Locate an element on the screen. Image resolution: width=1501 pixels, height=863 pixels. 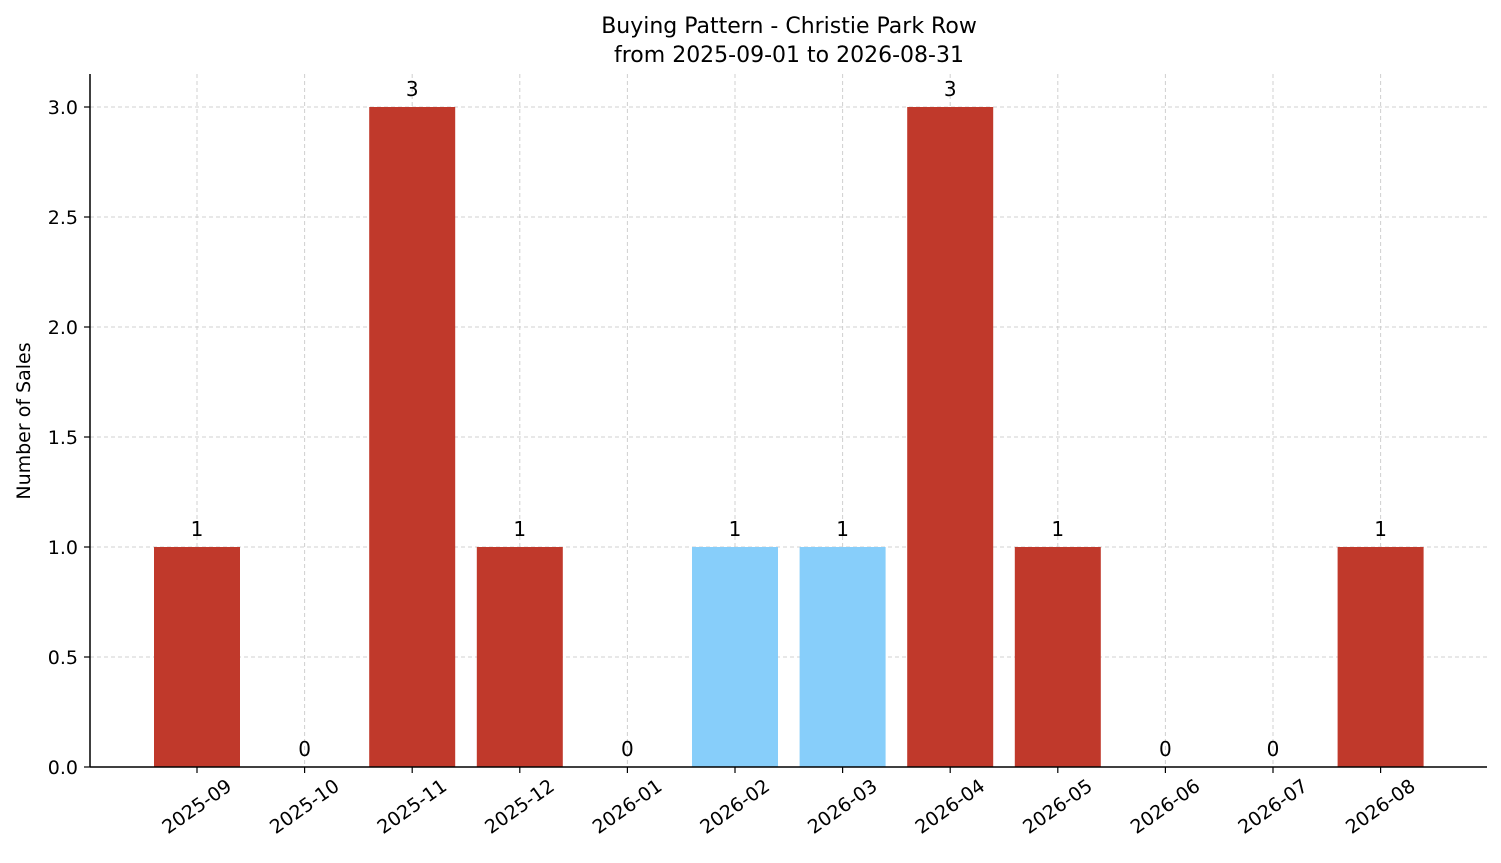
y-axis-label: Number of Sales is located at coordinates (24, 420).